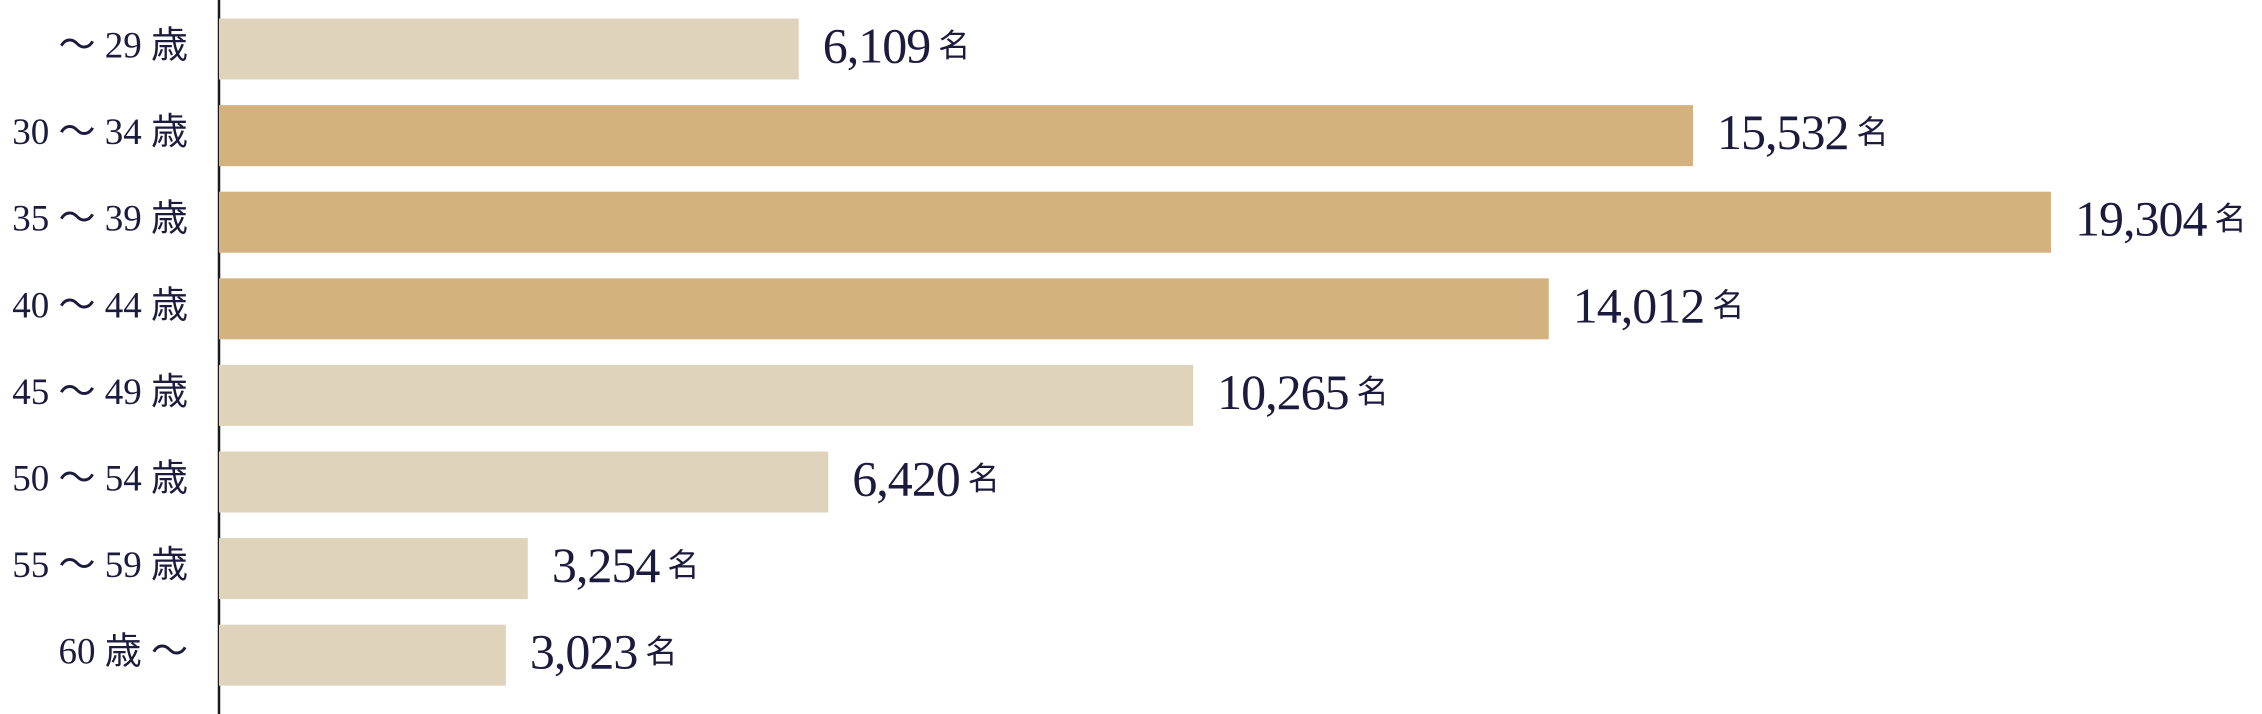 The width and height of the screenshot is (2262, 714). What do you see at coordinates (606, 565) in the screenshot?
I see `value-label: 3,254` at bounding box center [606, 565].